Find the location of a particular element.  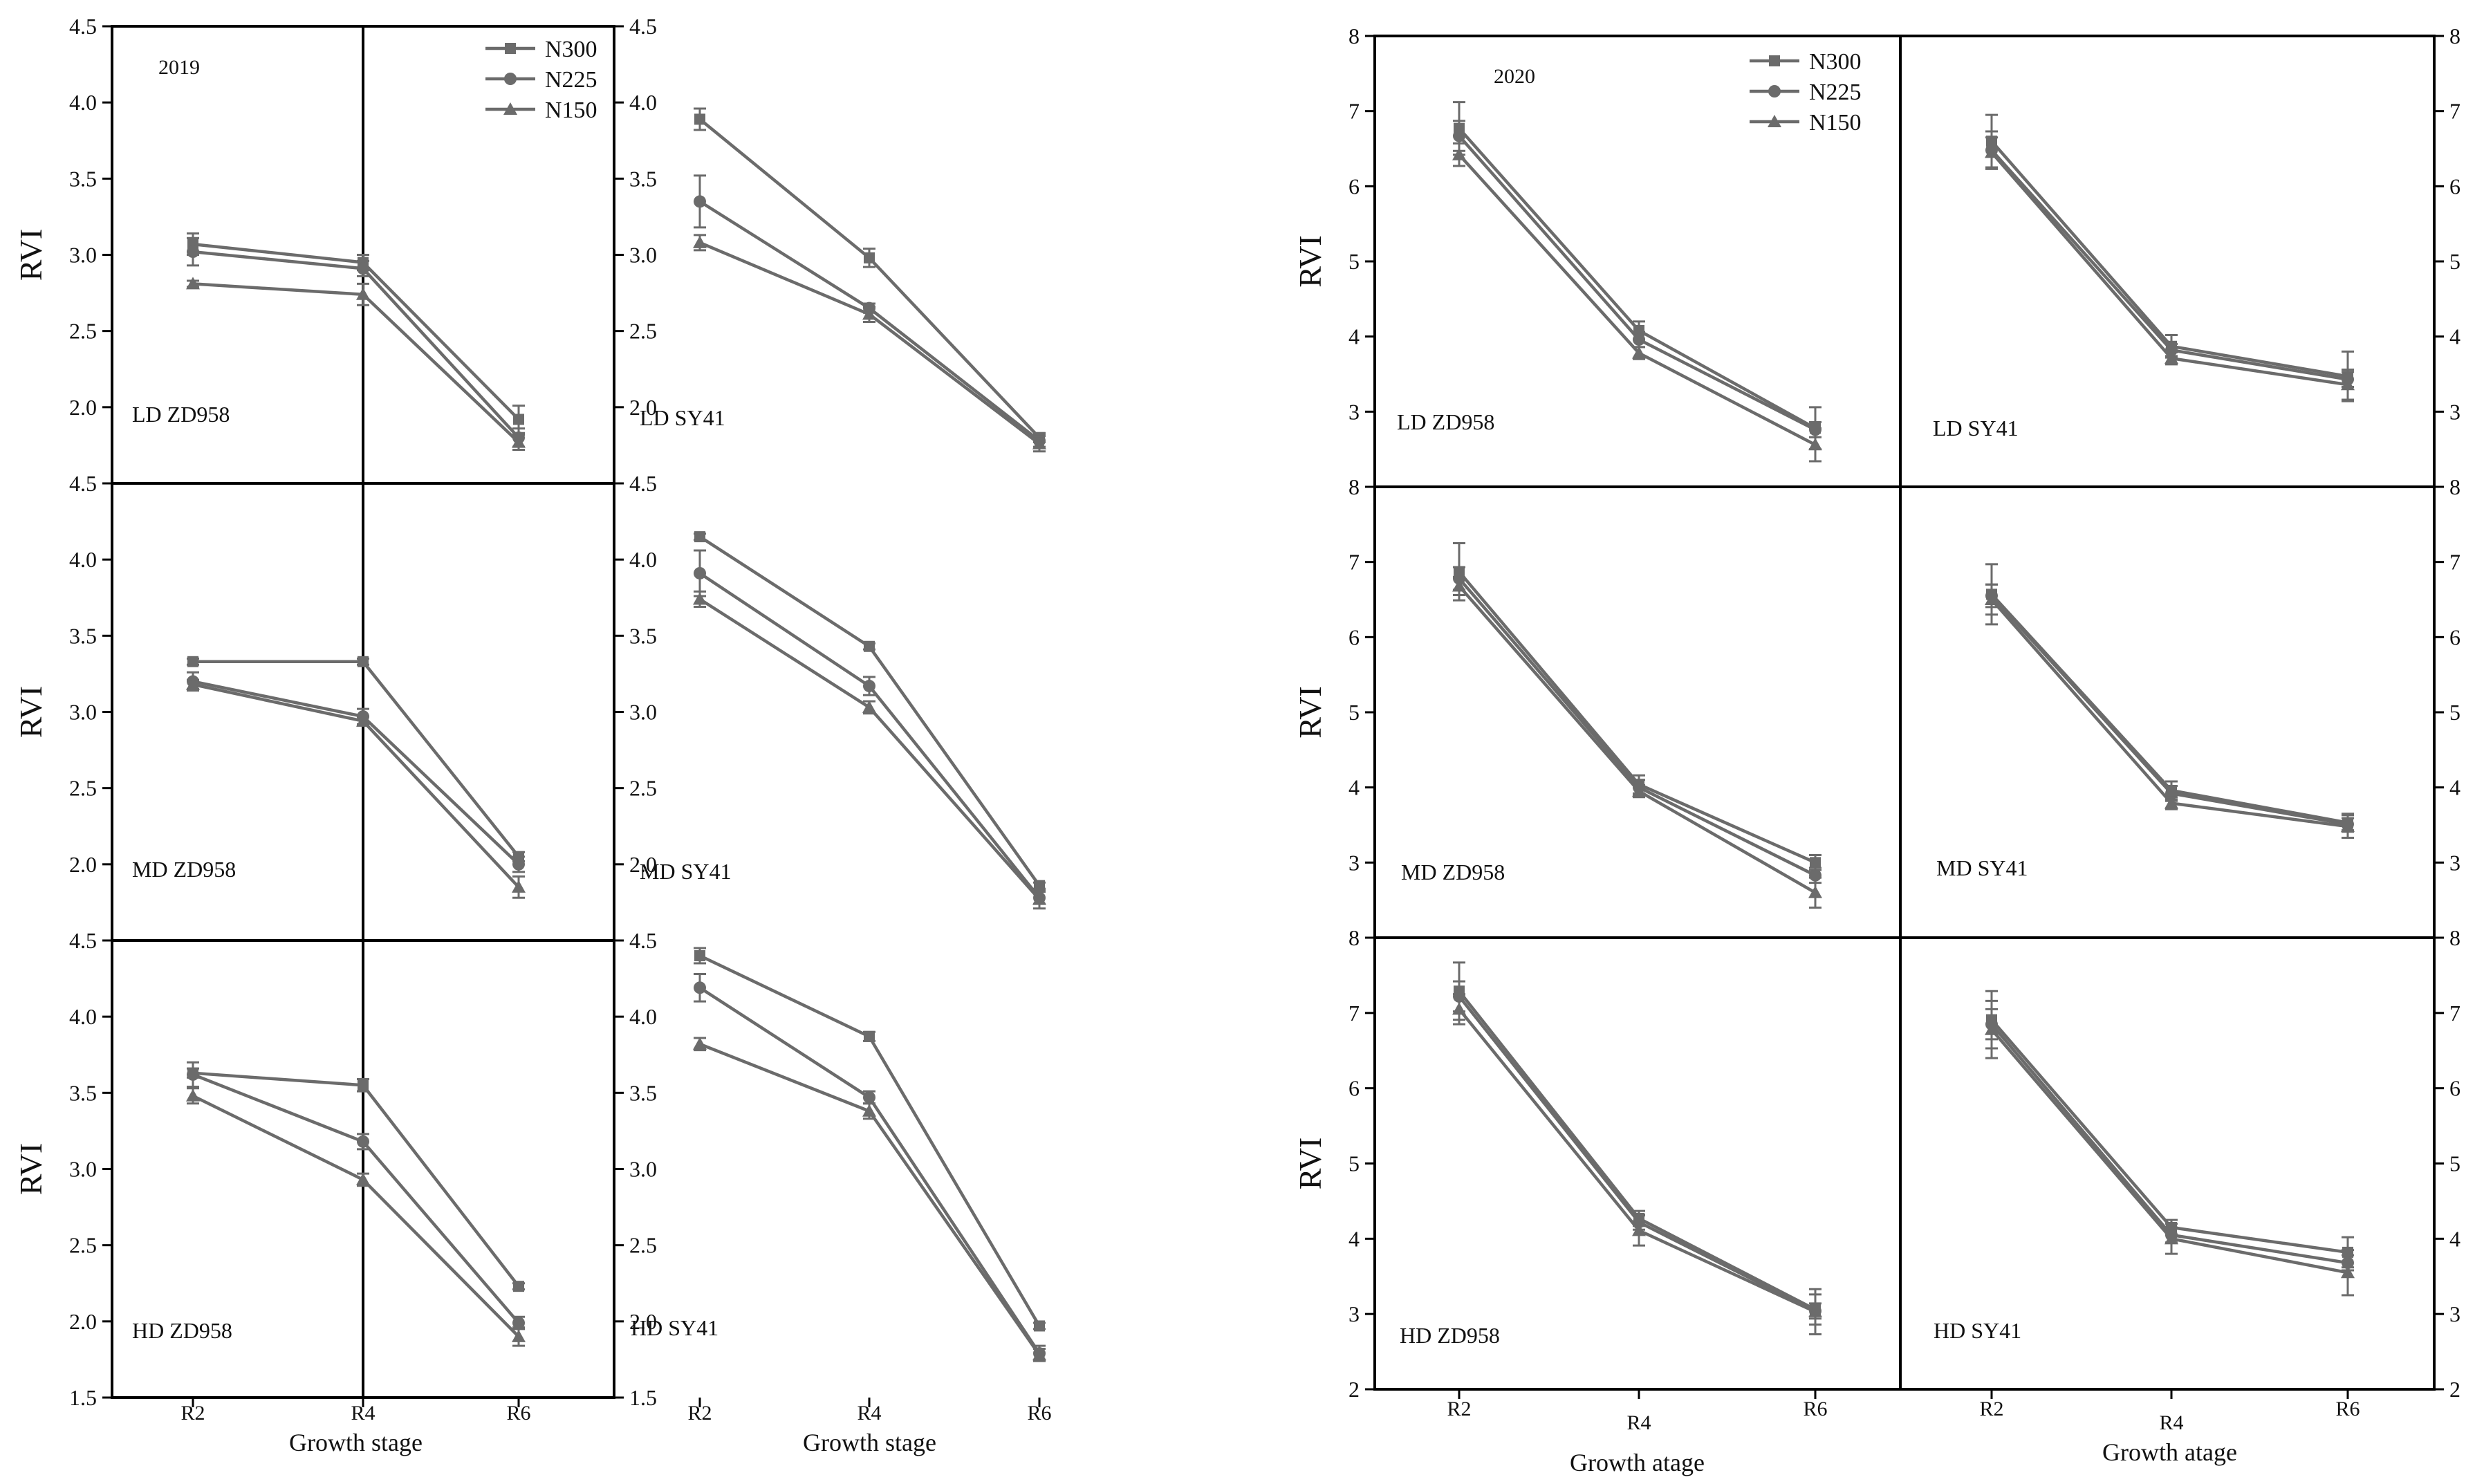

panel-ld-zd958: LD ZD958 is located at coordinates (329, 342).